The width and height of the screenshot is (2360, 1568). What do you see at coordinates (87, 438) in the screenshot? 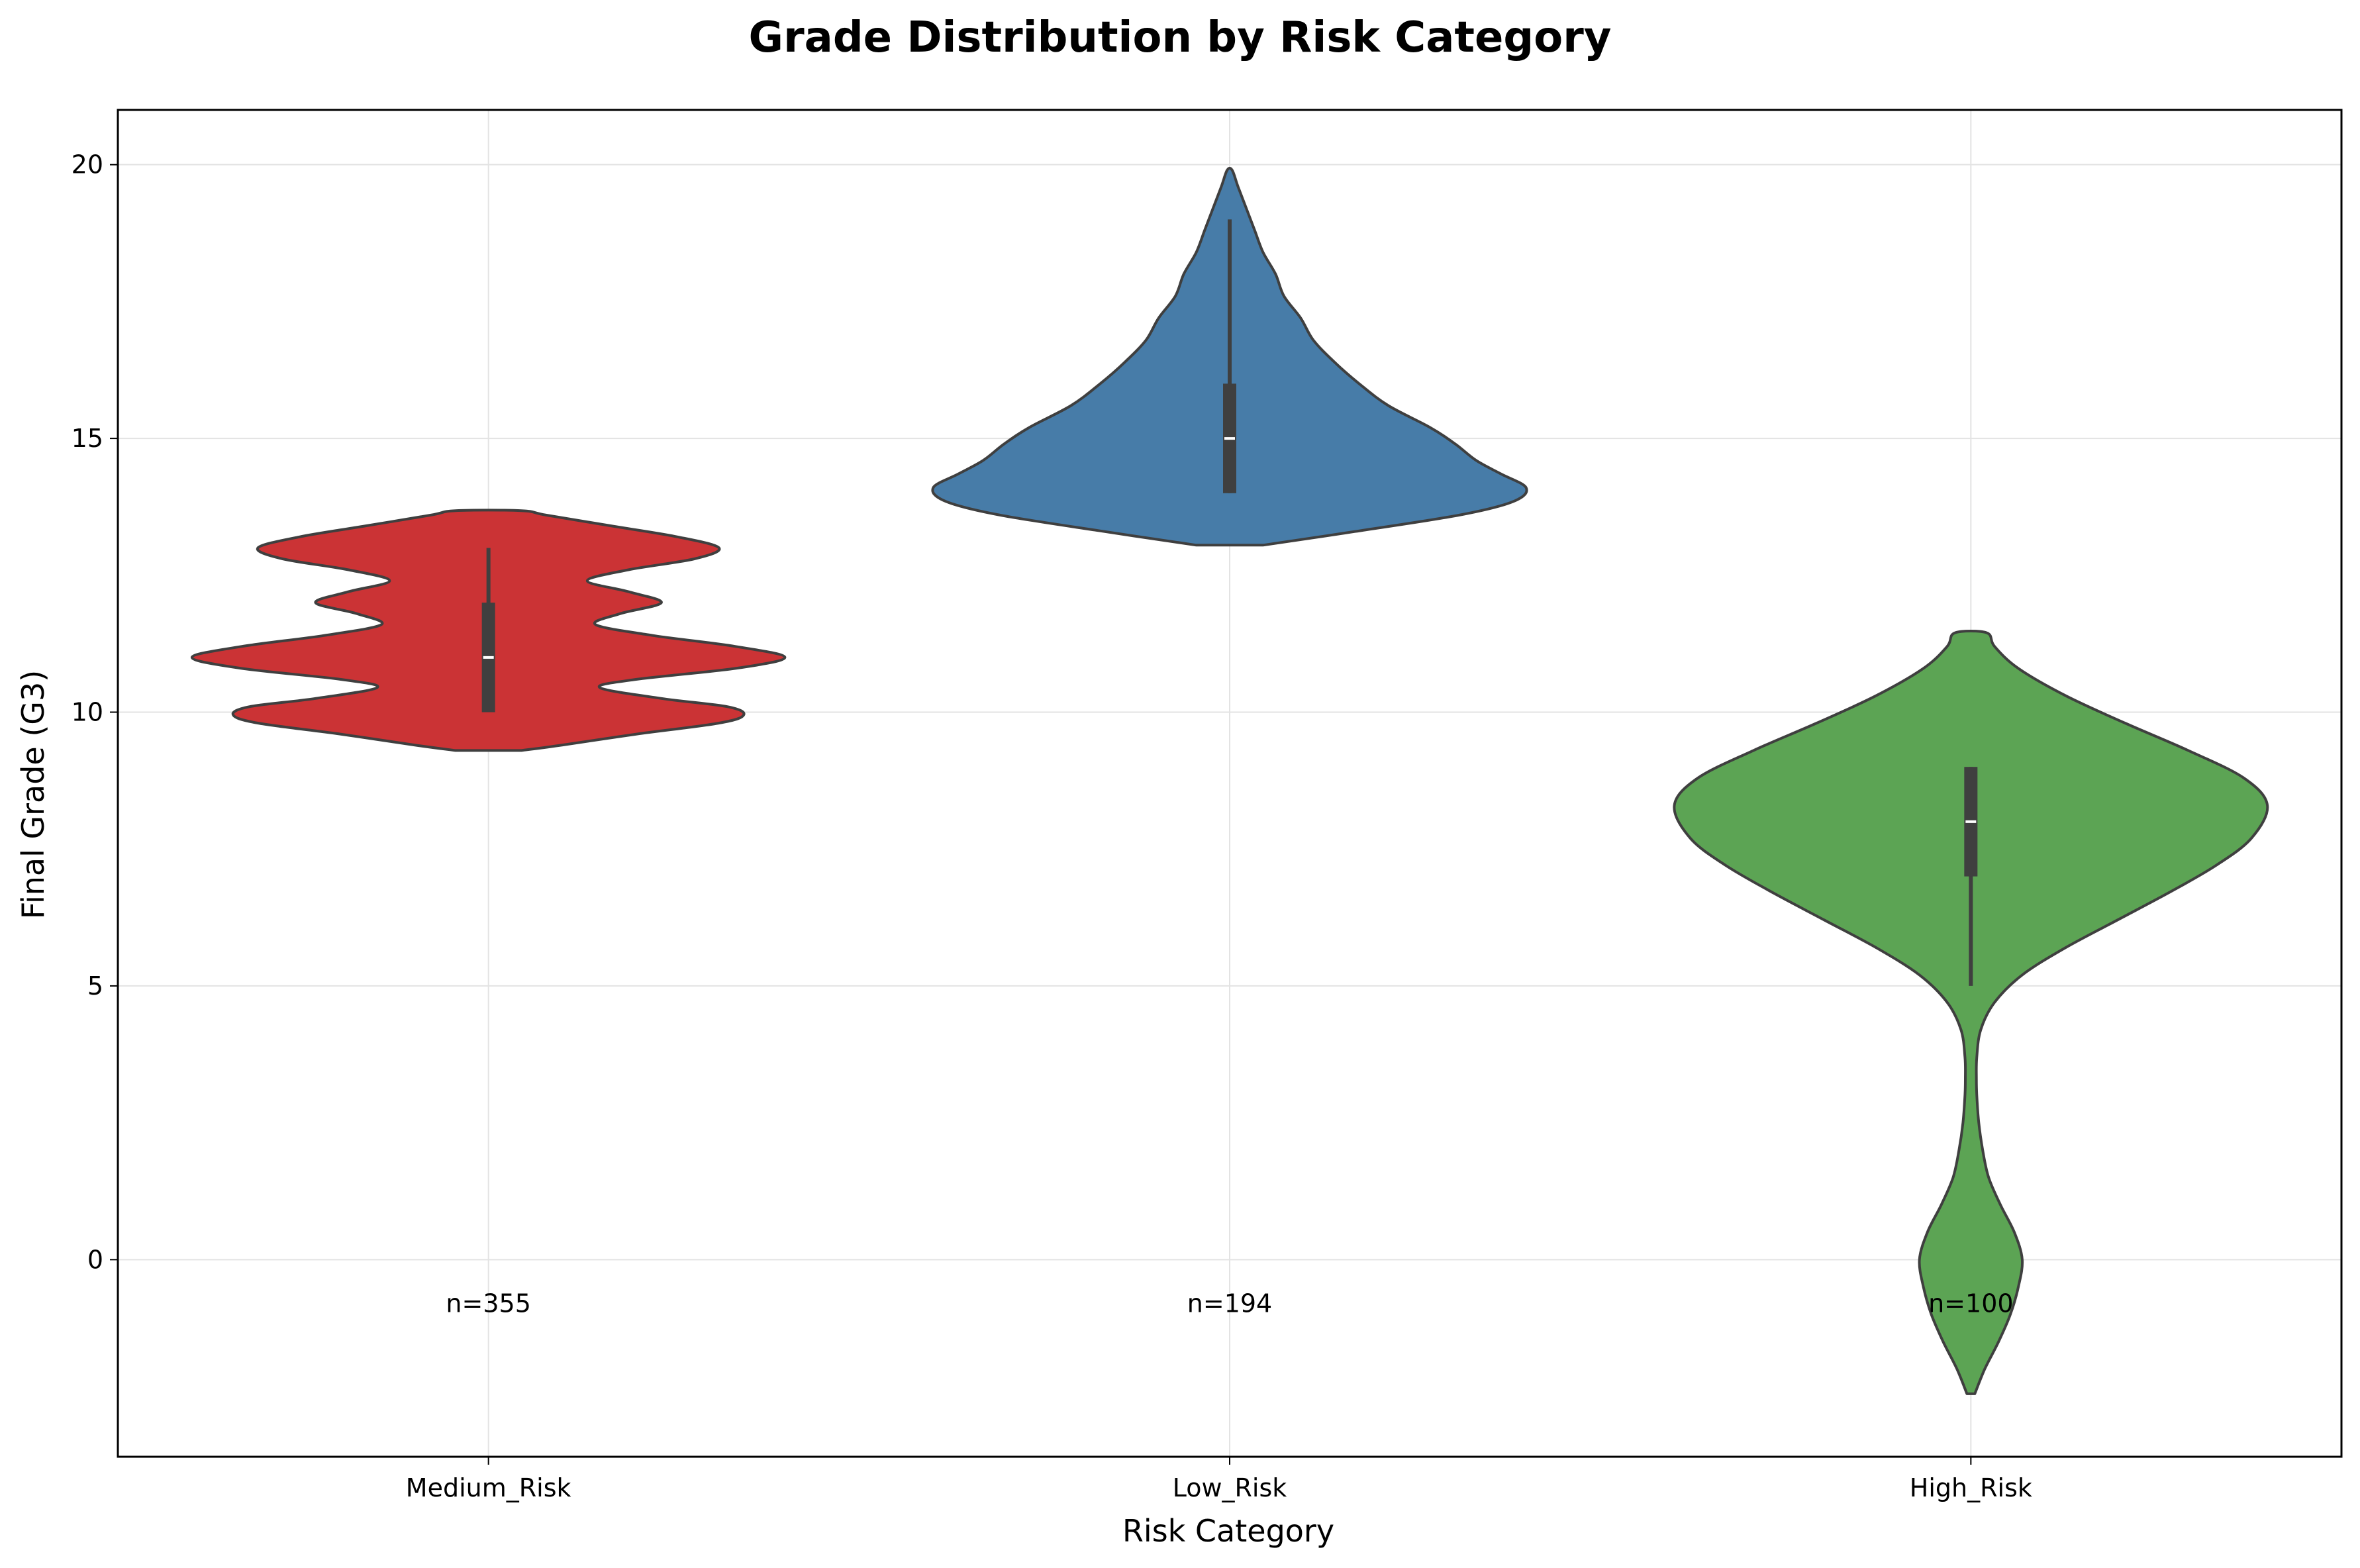
I see `y-tick-label: 15` at bounding box center [87, 438].